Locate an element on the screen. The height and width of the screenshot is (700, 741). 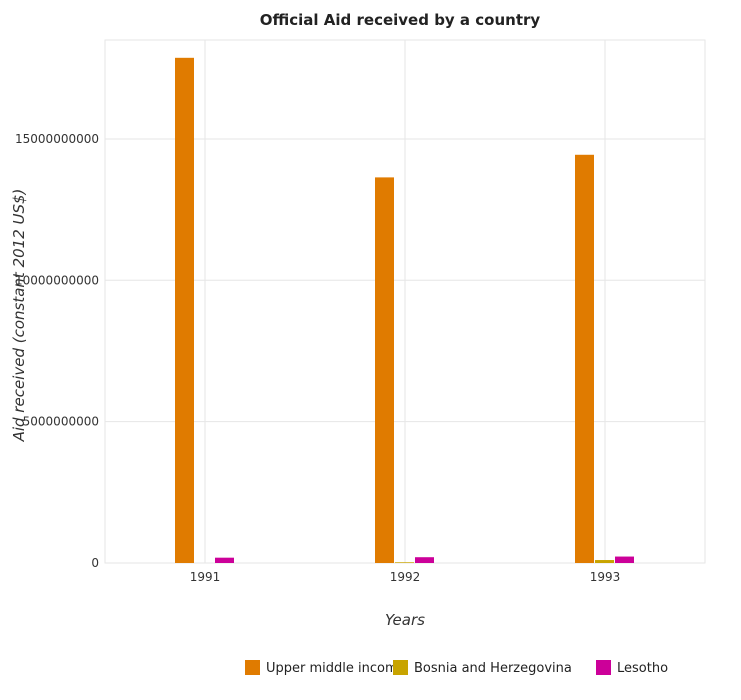
x-axis-label: Years is located at coordinates (405, 620).